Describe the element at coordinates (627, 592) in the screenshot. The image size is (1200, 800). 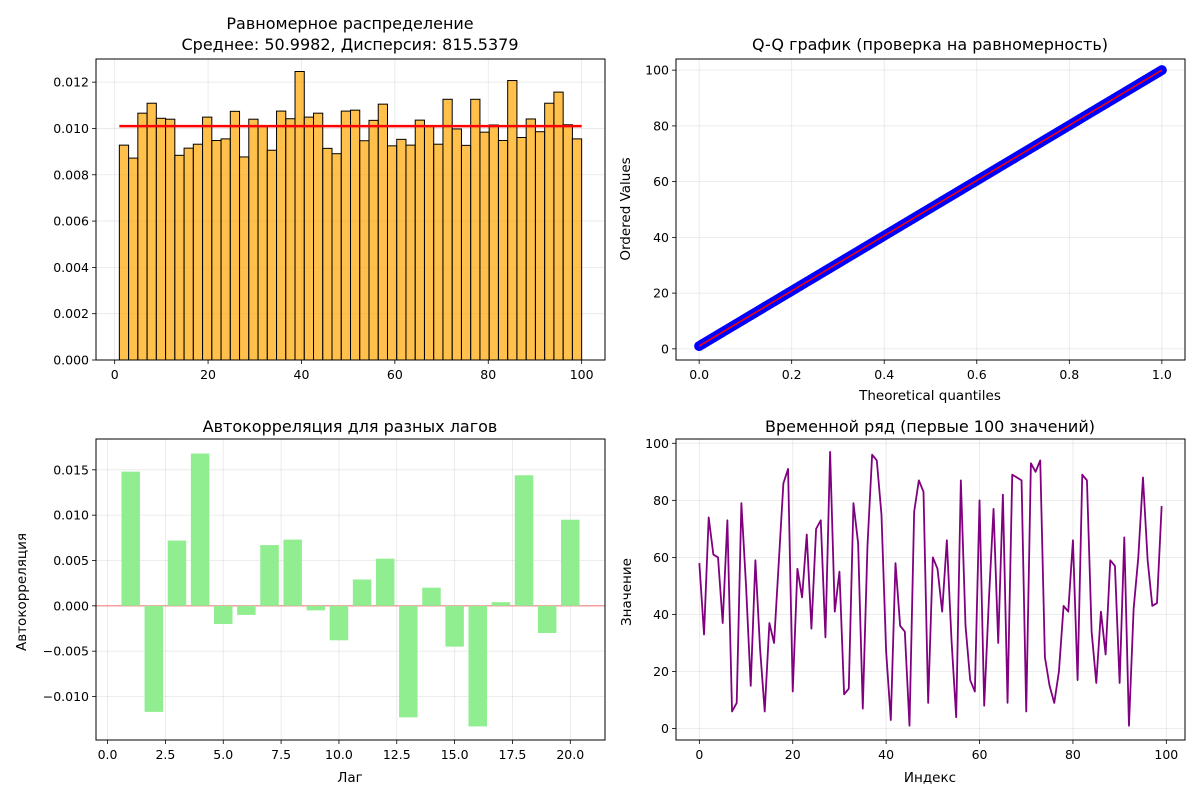
I see `ts-ylabel: Значение` at that location.